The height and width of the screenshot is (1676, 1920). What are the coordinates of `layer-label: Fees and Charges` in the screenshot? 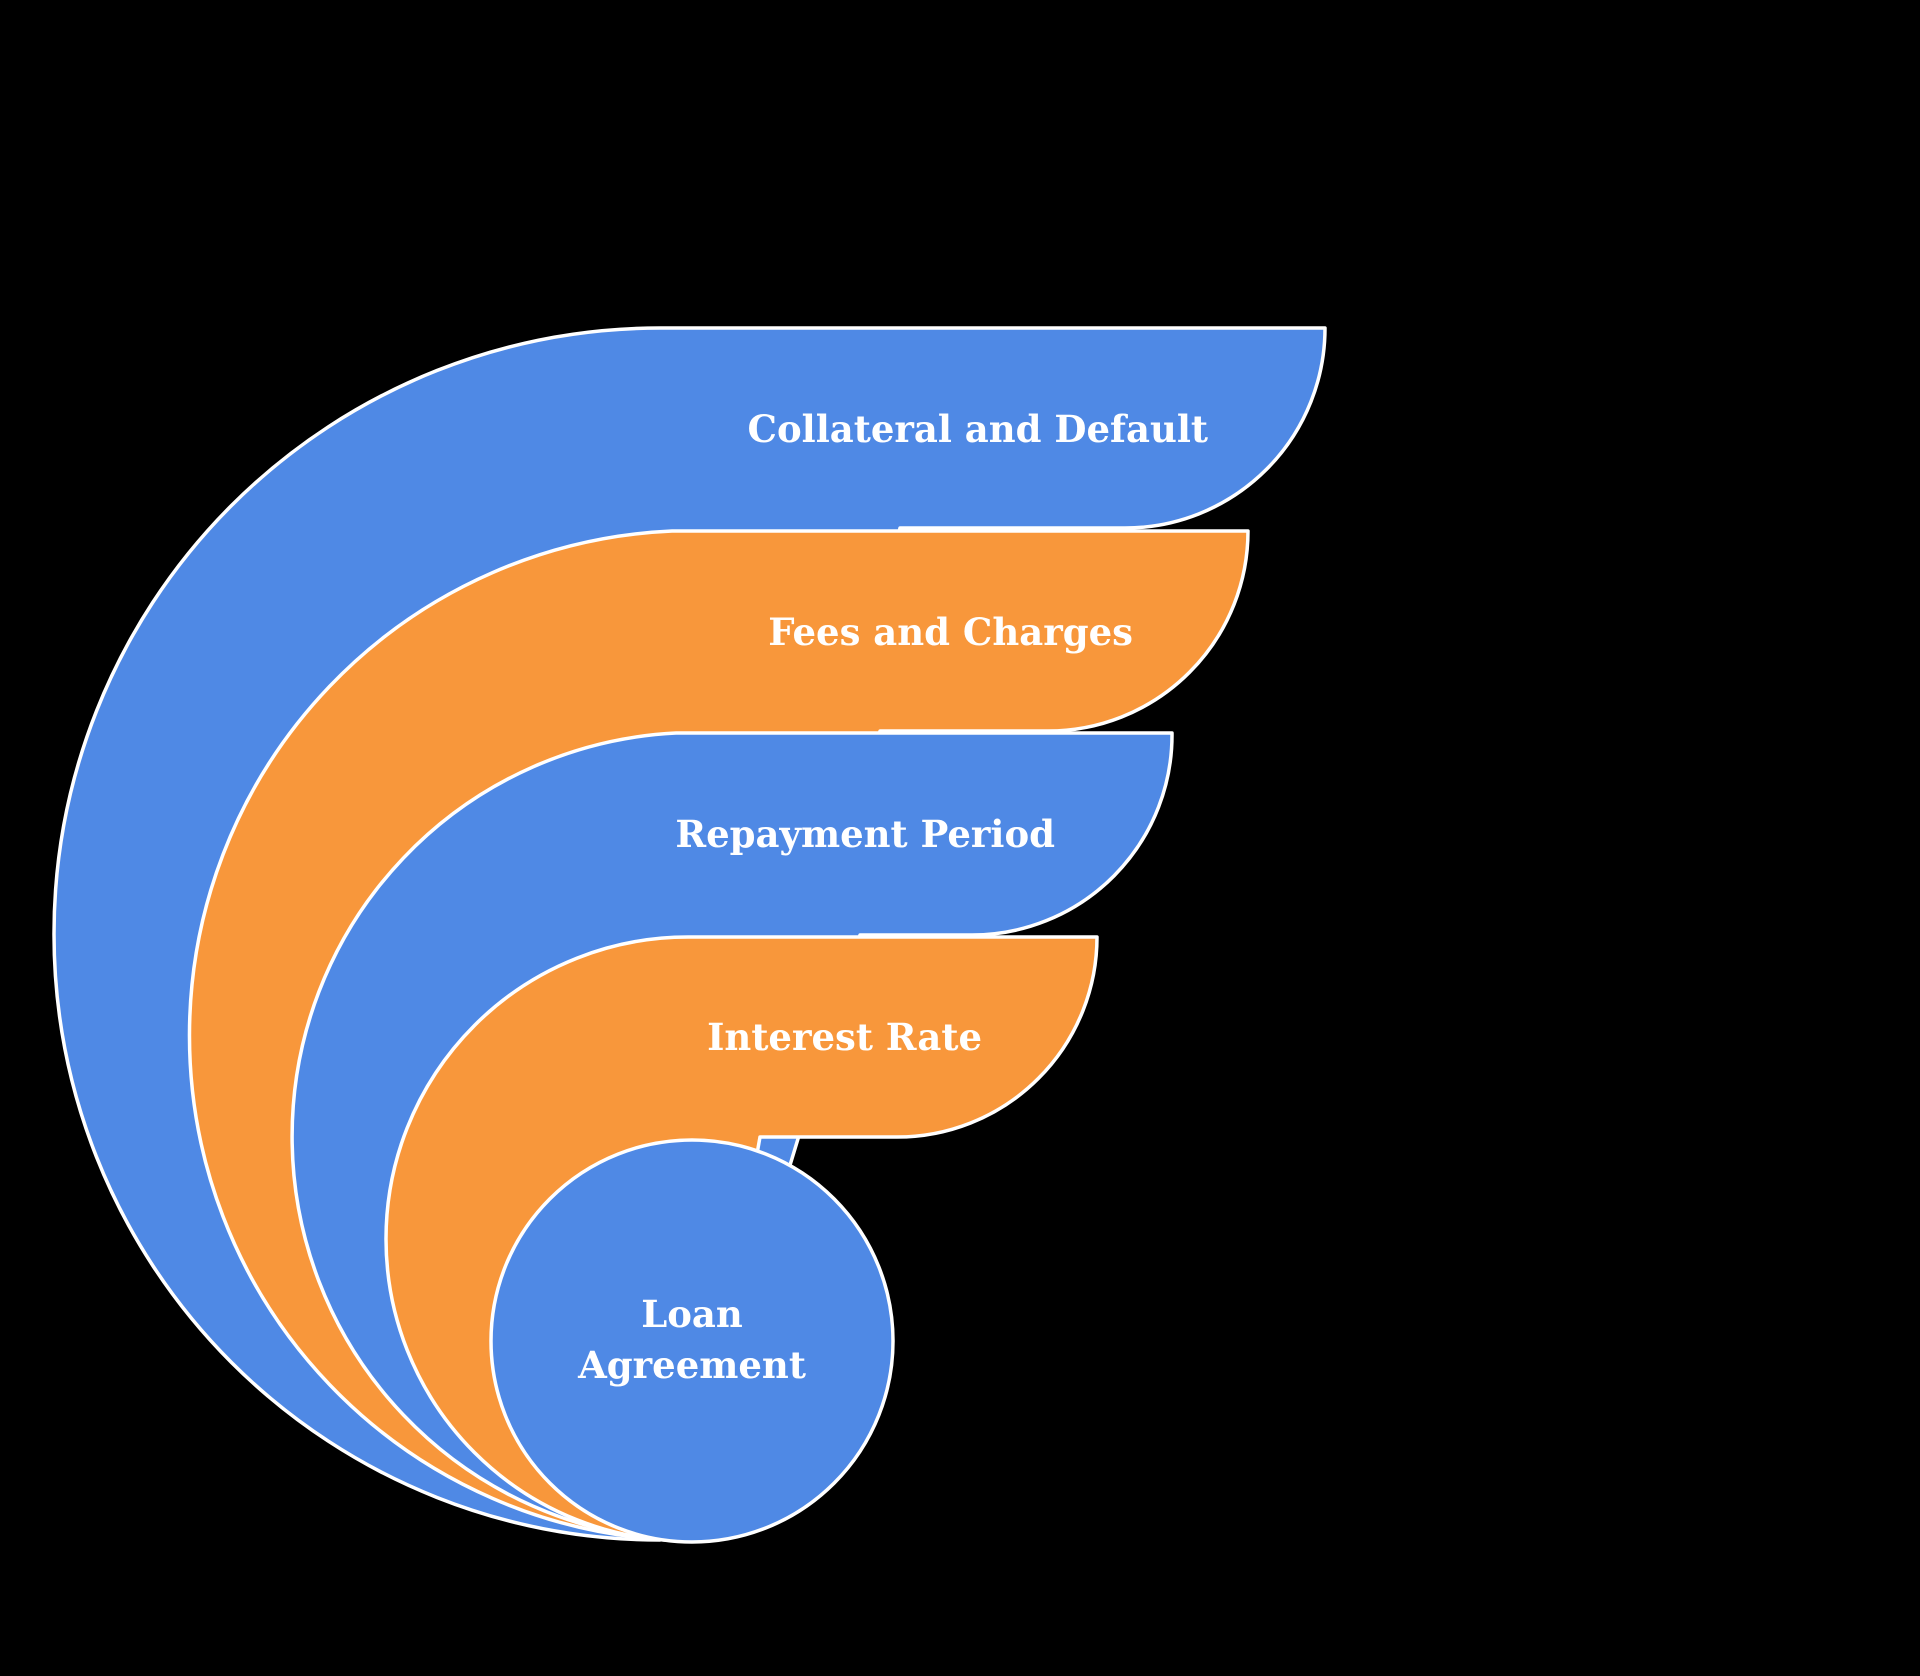 It's located at (950, 632).